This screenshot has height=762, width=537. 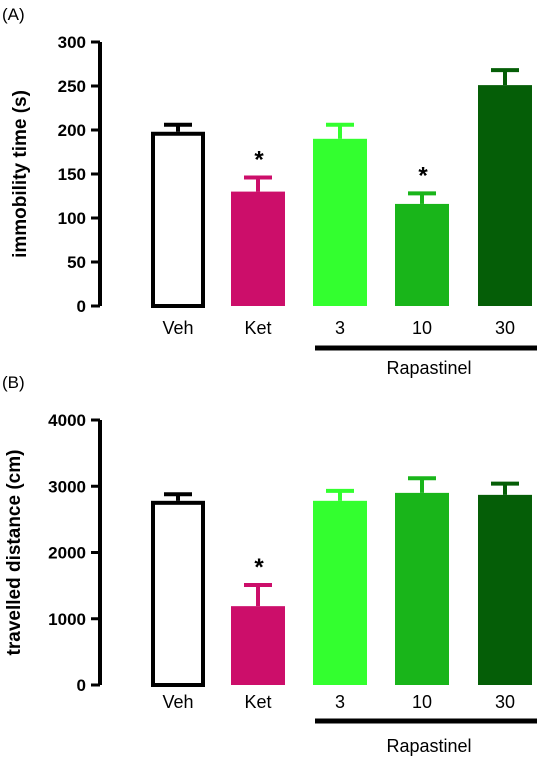 I want to click on panel-b-label: (B), so click(x=13, y=382).